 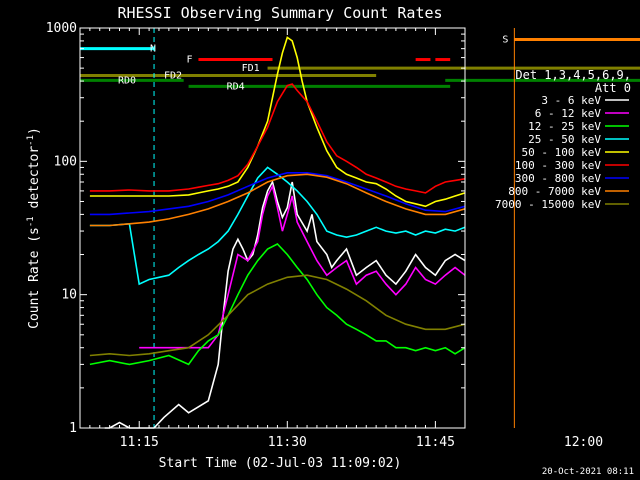 What do you see at coordinates (505, 39) in the screenshot?
I see `state-bar-label: S` at bounding box center [505, 39].